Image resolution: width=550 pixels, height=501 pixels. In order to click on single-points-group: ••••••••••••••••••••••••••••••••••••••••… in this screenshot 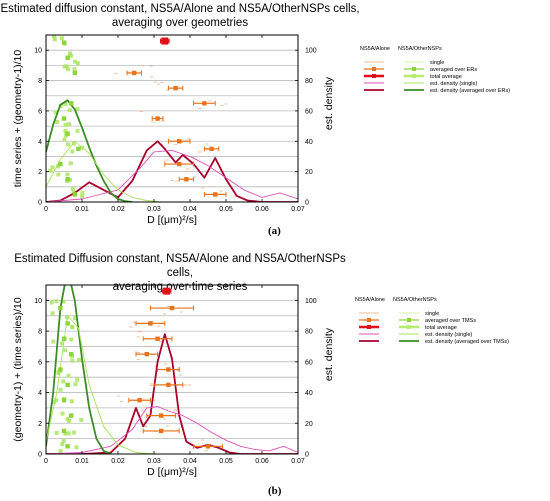, I will do `click(142, 117)`.